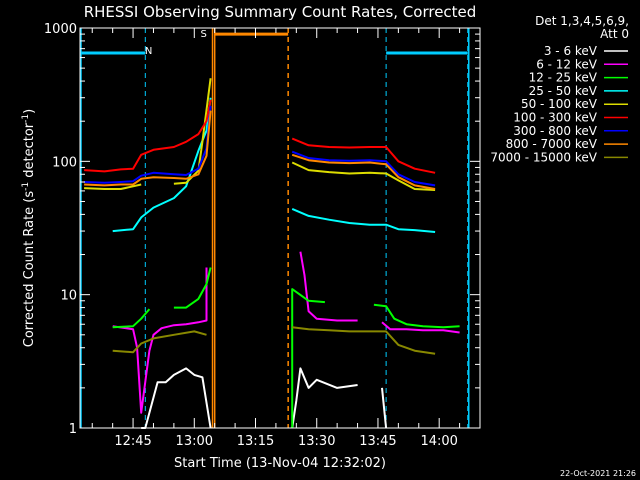  Describe the element at coordinates (567, 64) in the screenshot. I see `legend-entry-label: 6 - 12 keV` at that location.